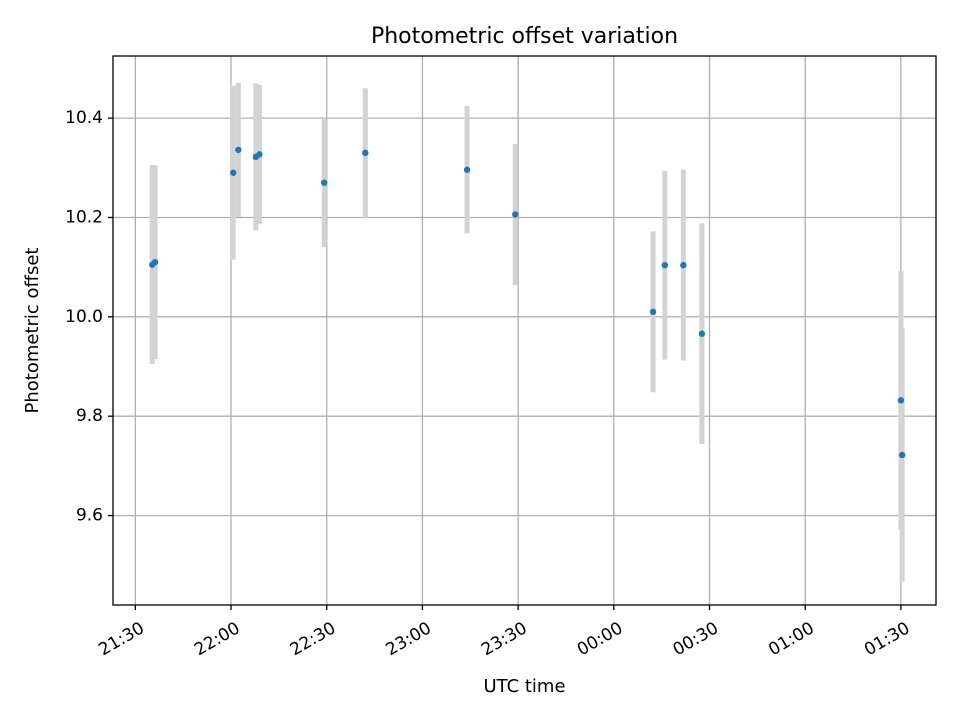  I want to click on y-axis-label: Photometric offset, so click(32, 331).